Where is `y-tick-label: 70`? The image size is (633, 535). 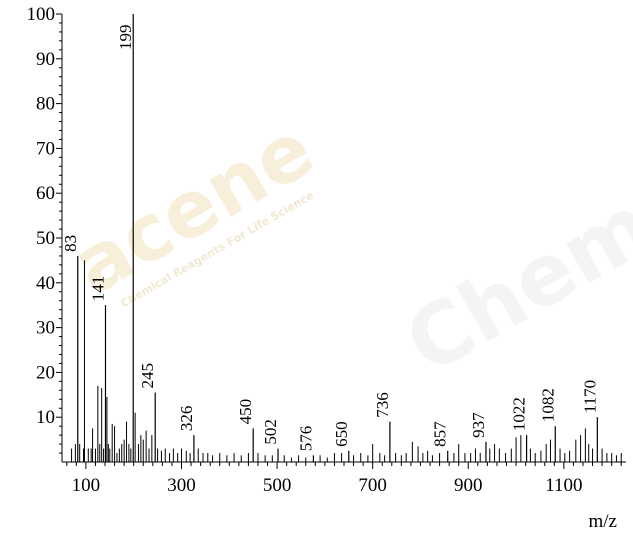
y-tick-label: 70 is located at coordinates (45, 148).